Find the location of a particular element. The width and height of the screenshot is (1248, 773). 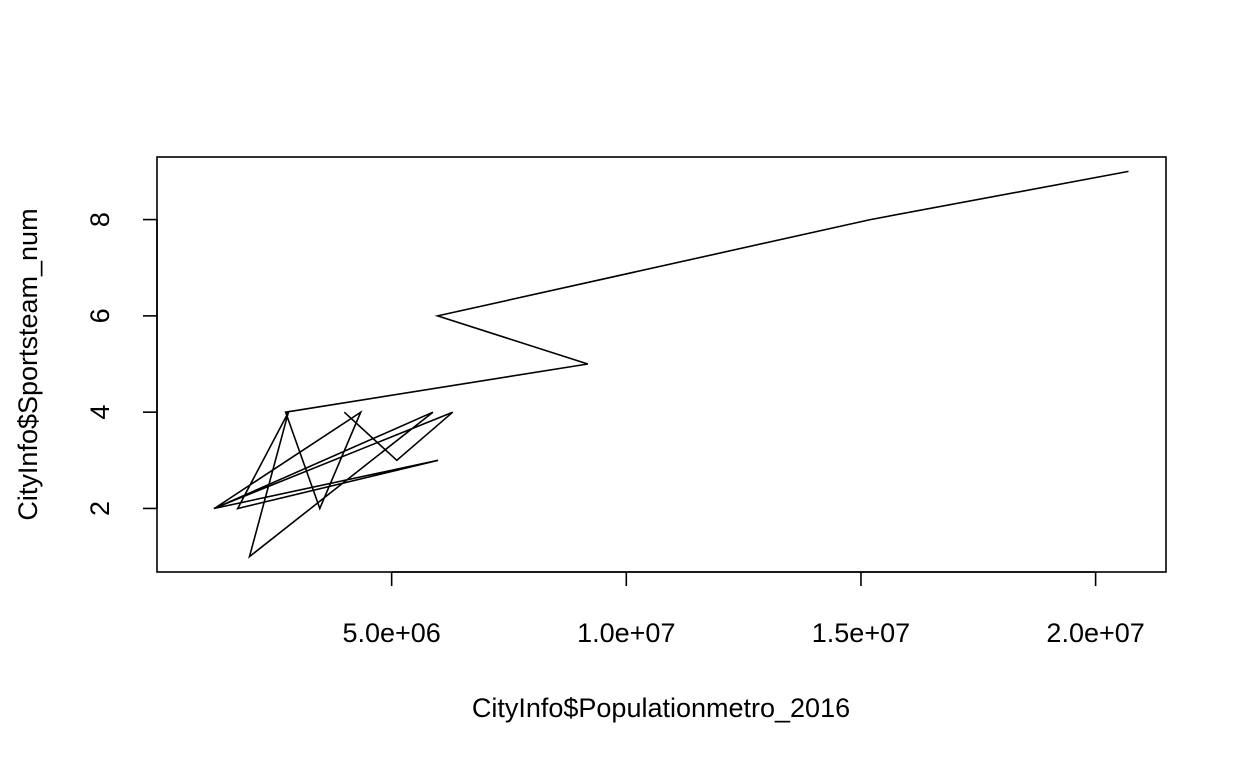

y-axis: 2 4 6 8 is located at coordinates (121, 364).